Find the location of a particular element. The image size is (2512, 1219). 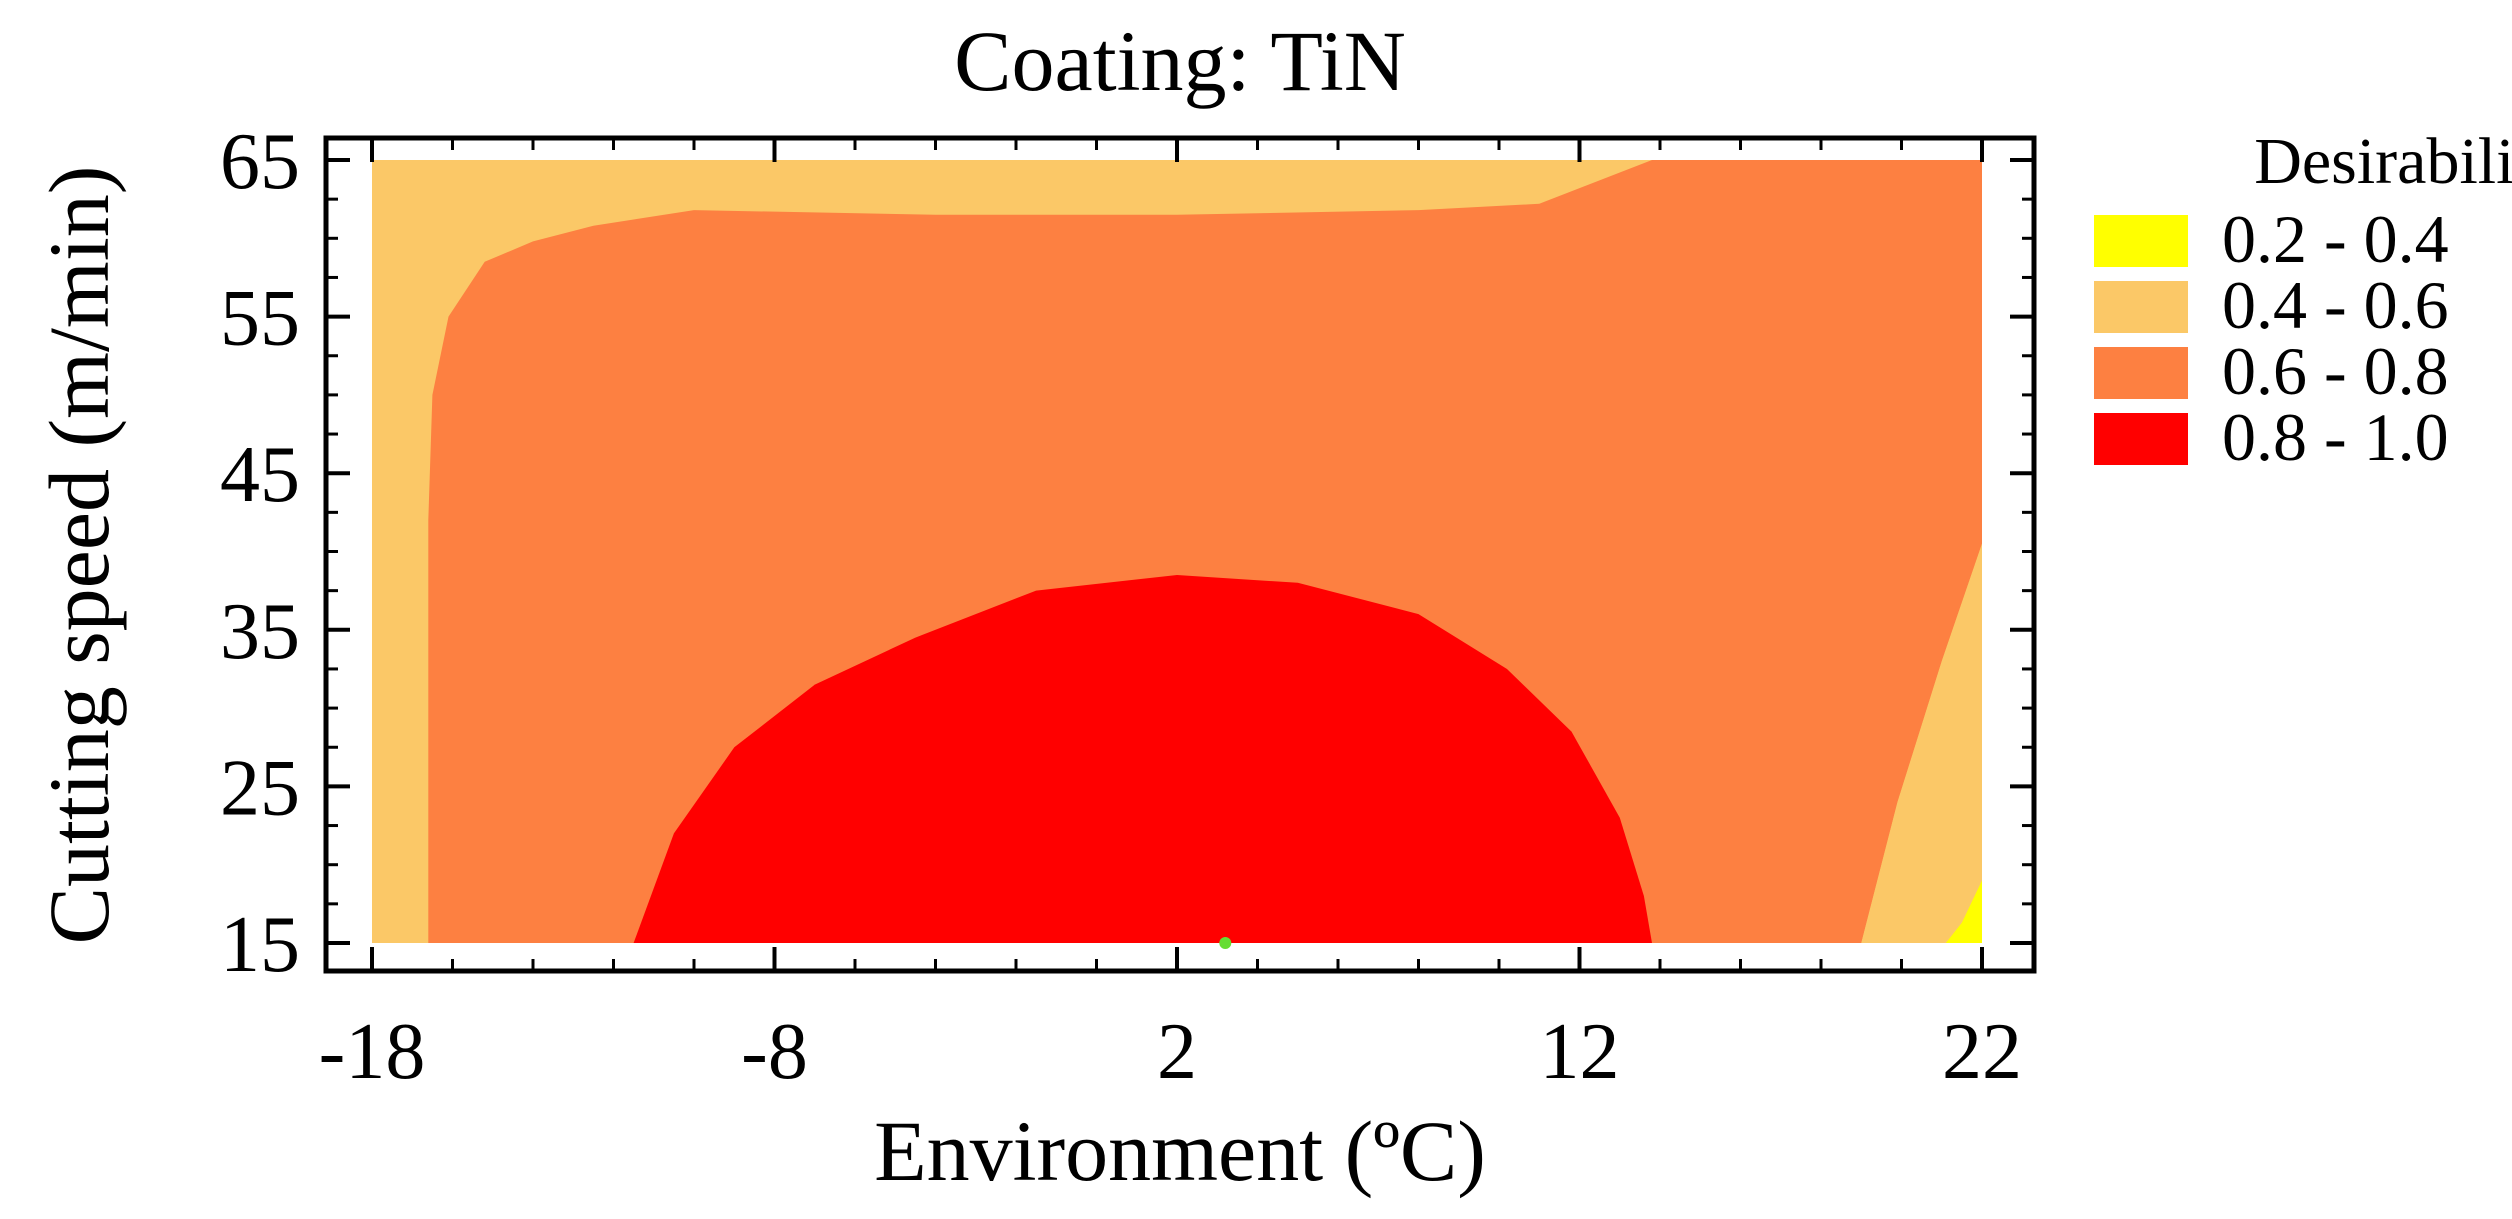

x-tick-label: -18 is located at coordinates (372, 1052).